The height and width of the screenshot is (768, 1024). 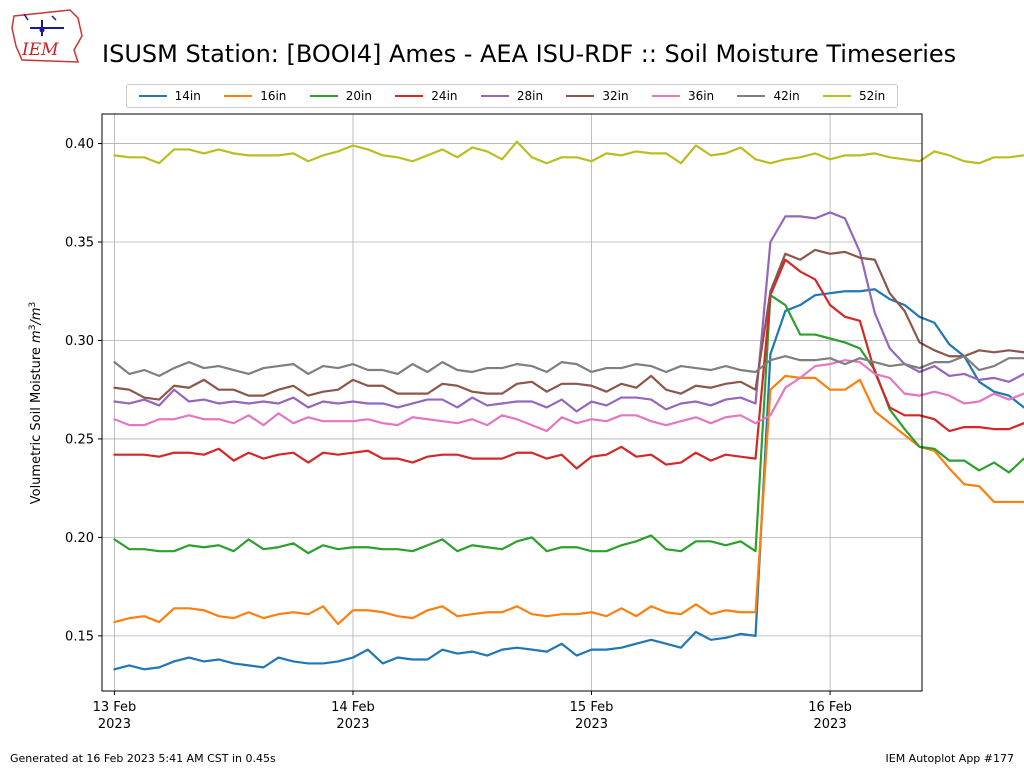 What do you see at coordinates (37, 322) in the screenshot?
I see `y-axis-label-sep: /` at bounding box center [37, 322].